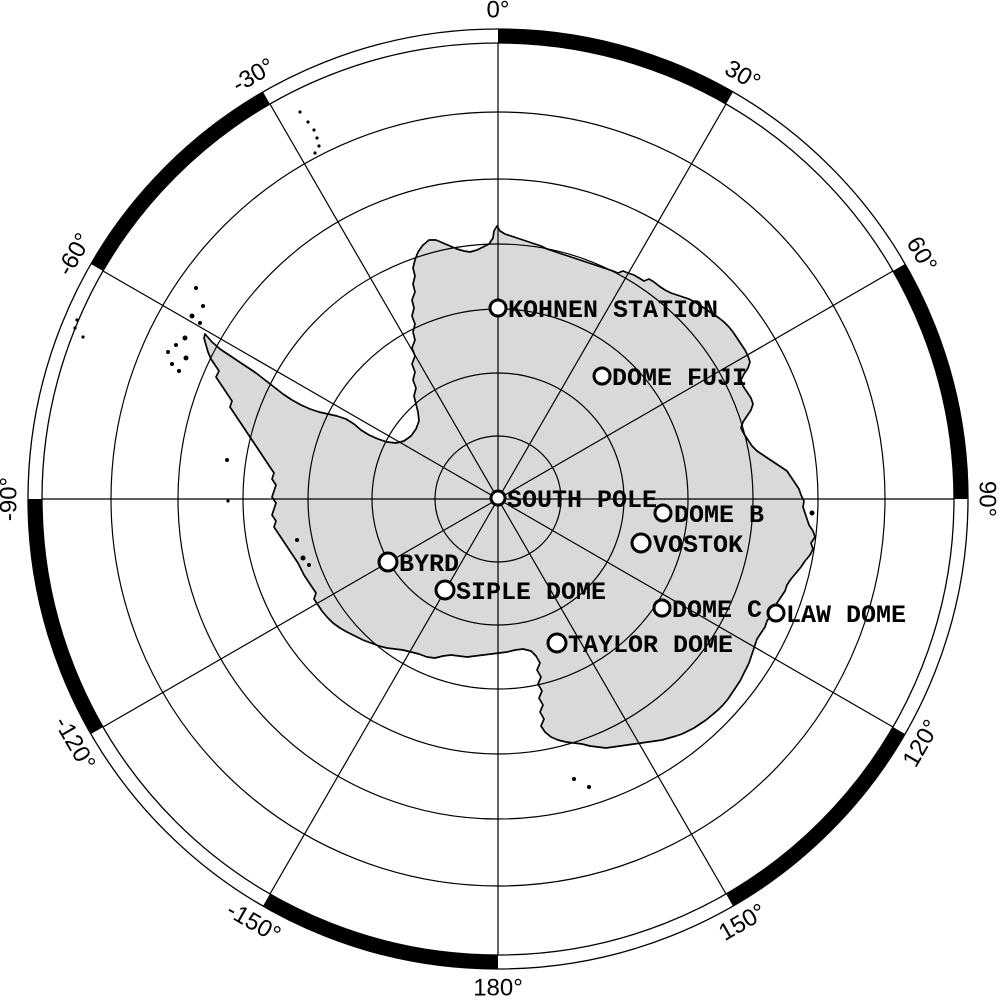  Describe the element at coordinates (663, 513) in the screenshot. I see `station-marker-dome-b` at that location.